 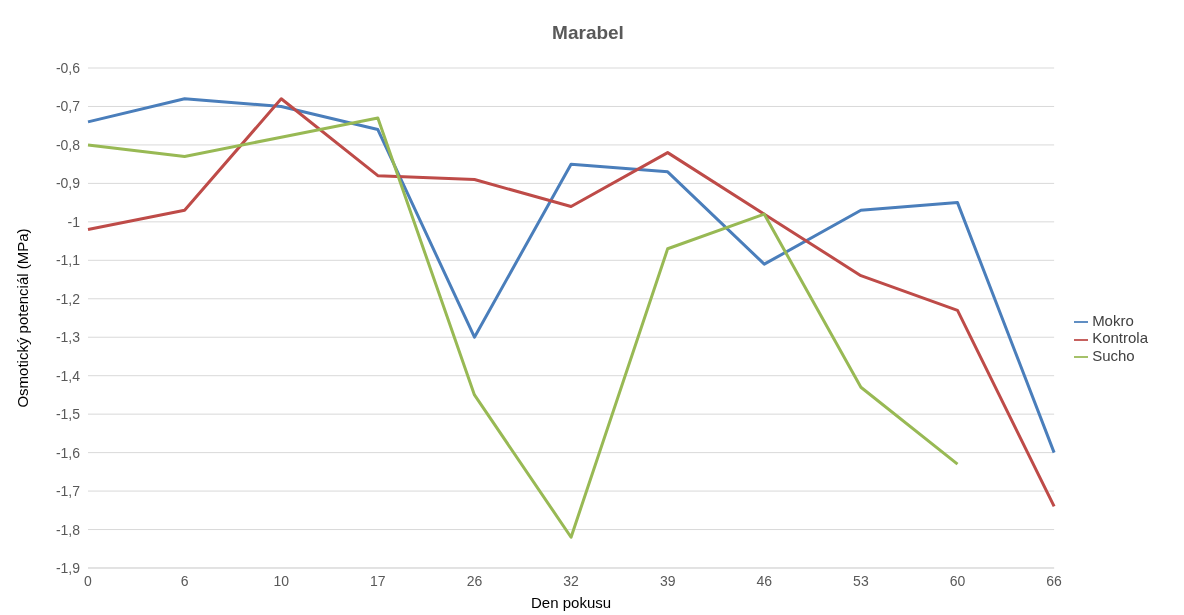 I want to click on y-tick-label: -1, so click(x=74, y=221).